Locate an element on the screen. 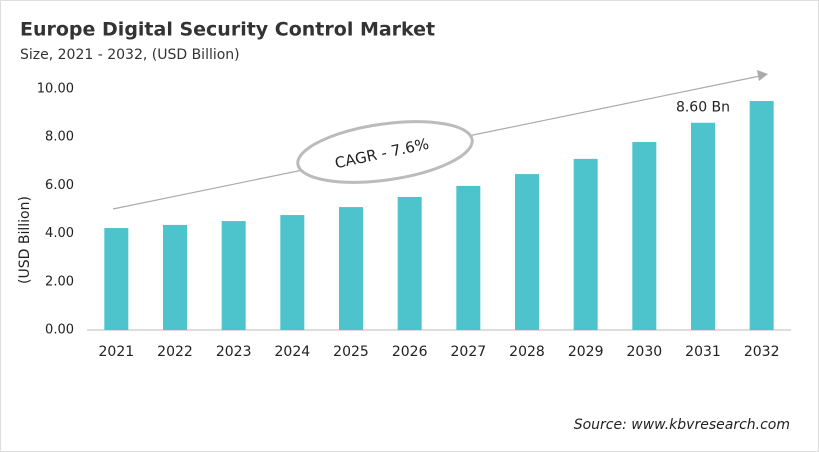 This screenshot has height=452, width=819. y-tick-label: 10.00 is located at coordinates (55, 89).